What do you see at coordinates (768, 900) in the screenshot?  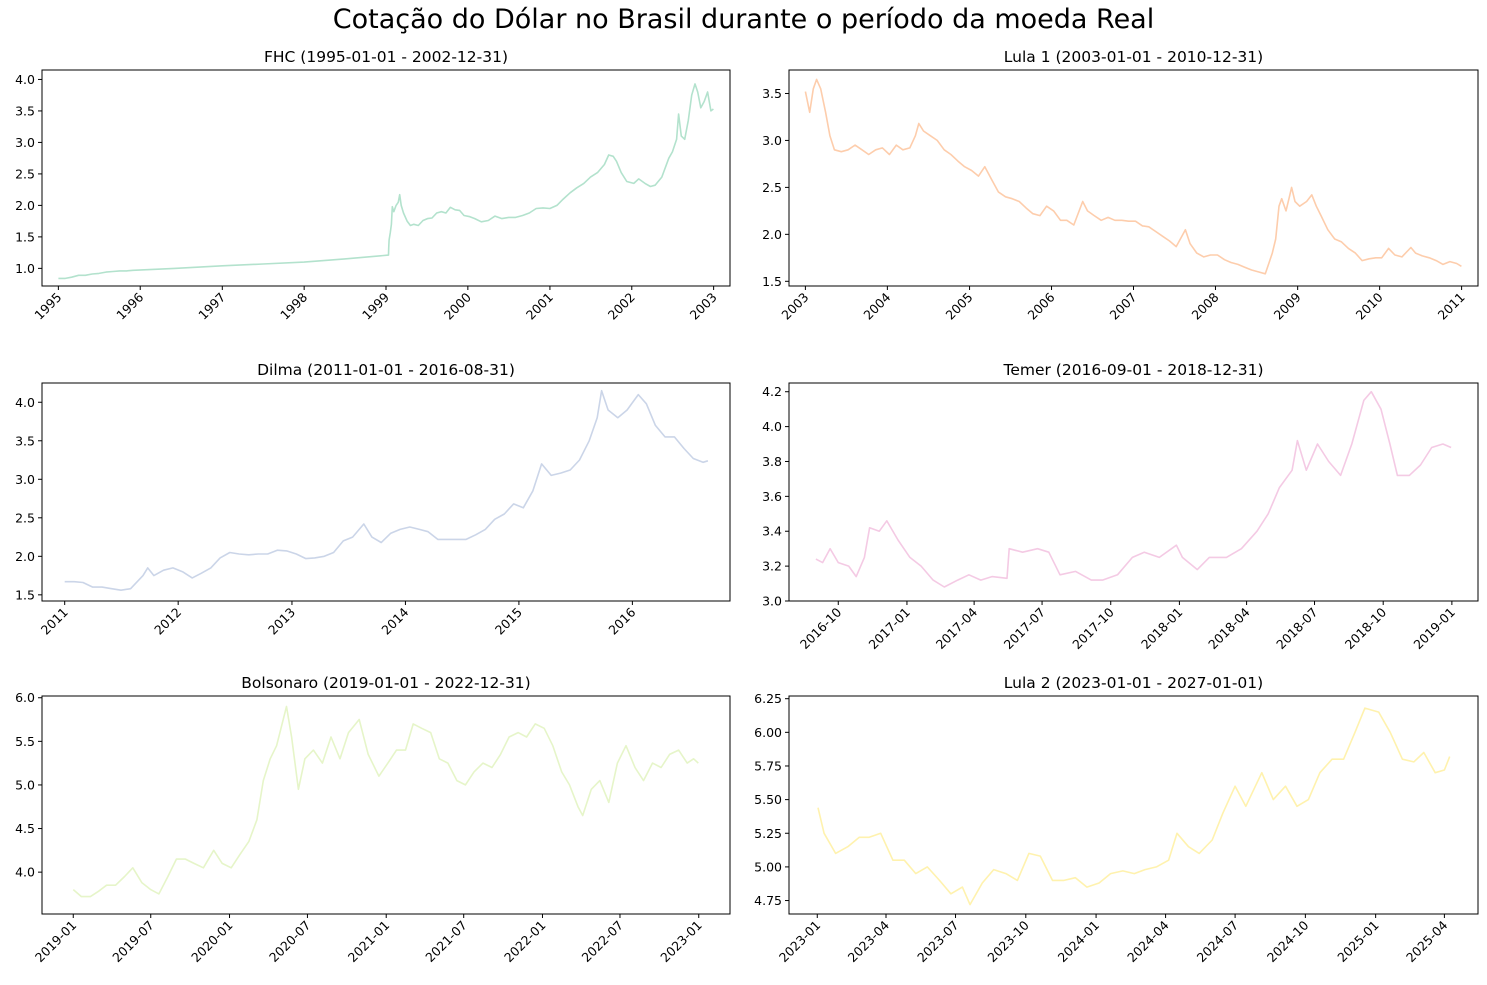 I see `y-tick-label: 4.75` at bounding box center [768, 900].